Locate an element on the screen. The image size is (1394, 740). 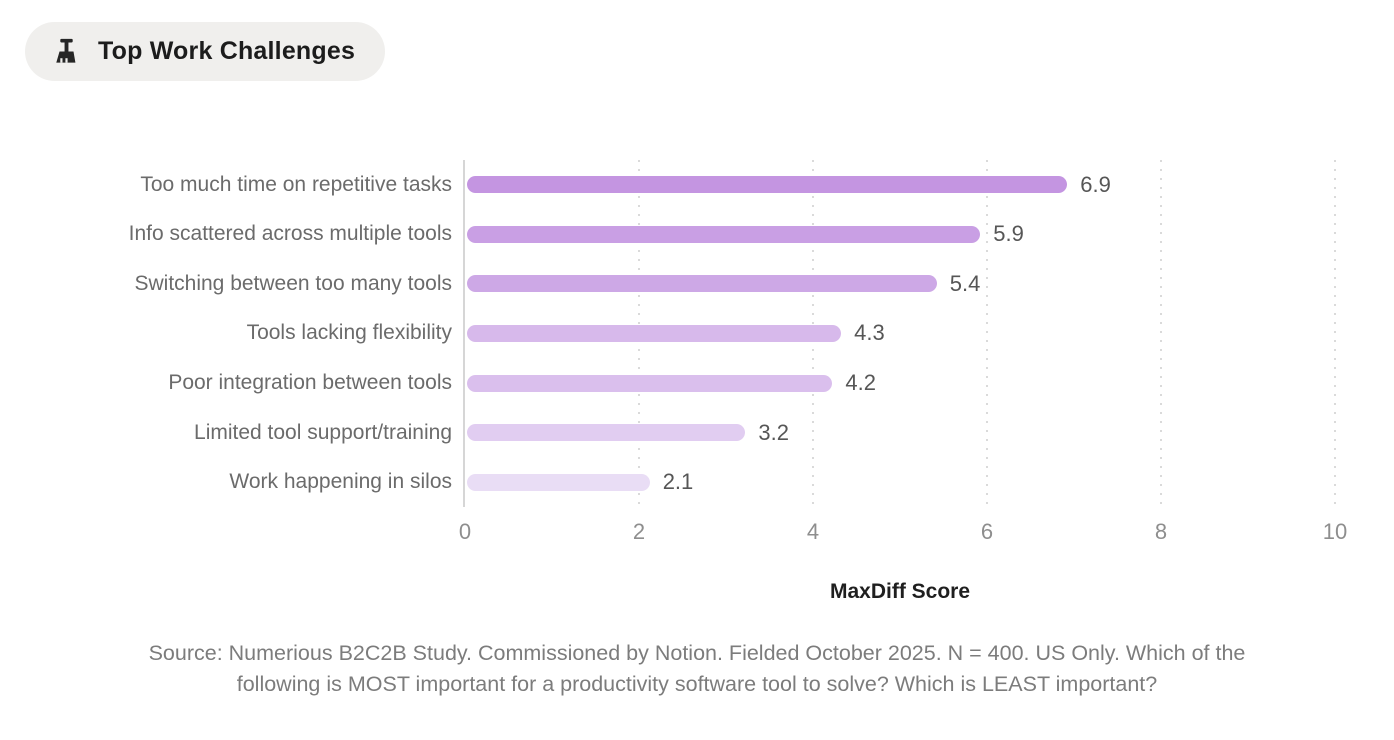
bar-track: 4.2 is located at coordinates (900, 383).